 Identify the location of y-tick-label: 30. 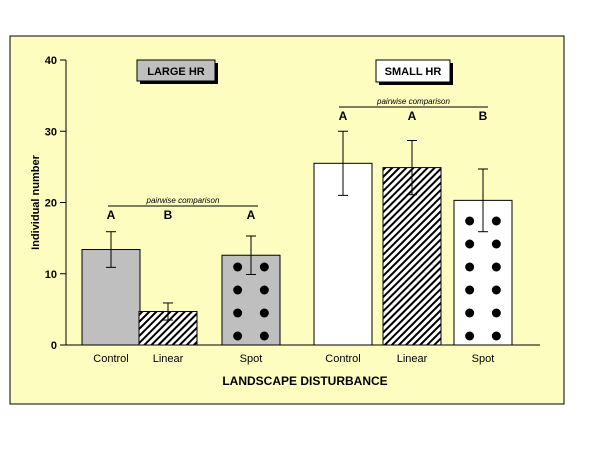
(51, 132).